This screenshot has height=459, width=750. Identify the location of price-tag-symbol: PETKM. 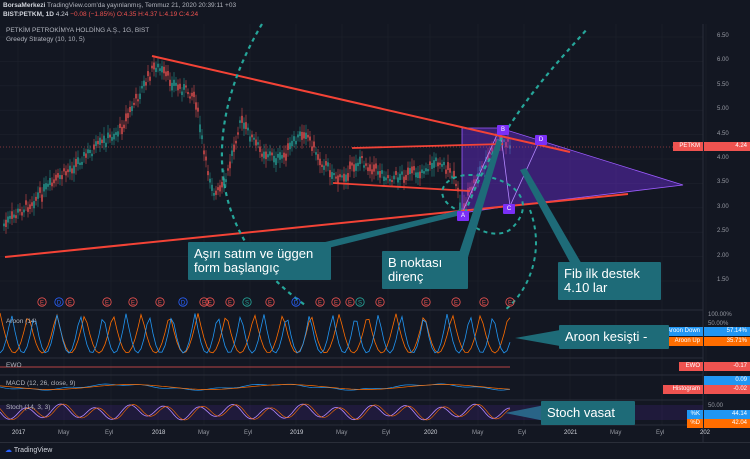
(688, 146).